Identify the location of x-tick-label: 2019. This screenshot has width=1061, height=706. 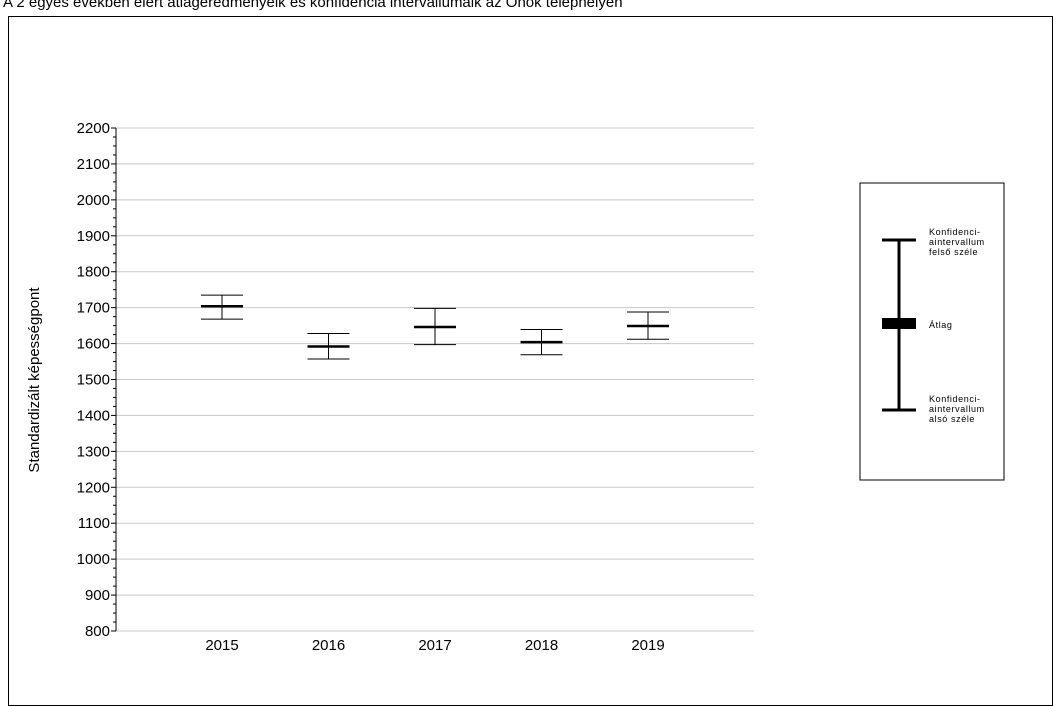
(647, 645).